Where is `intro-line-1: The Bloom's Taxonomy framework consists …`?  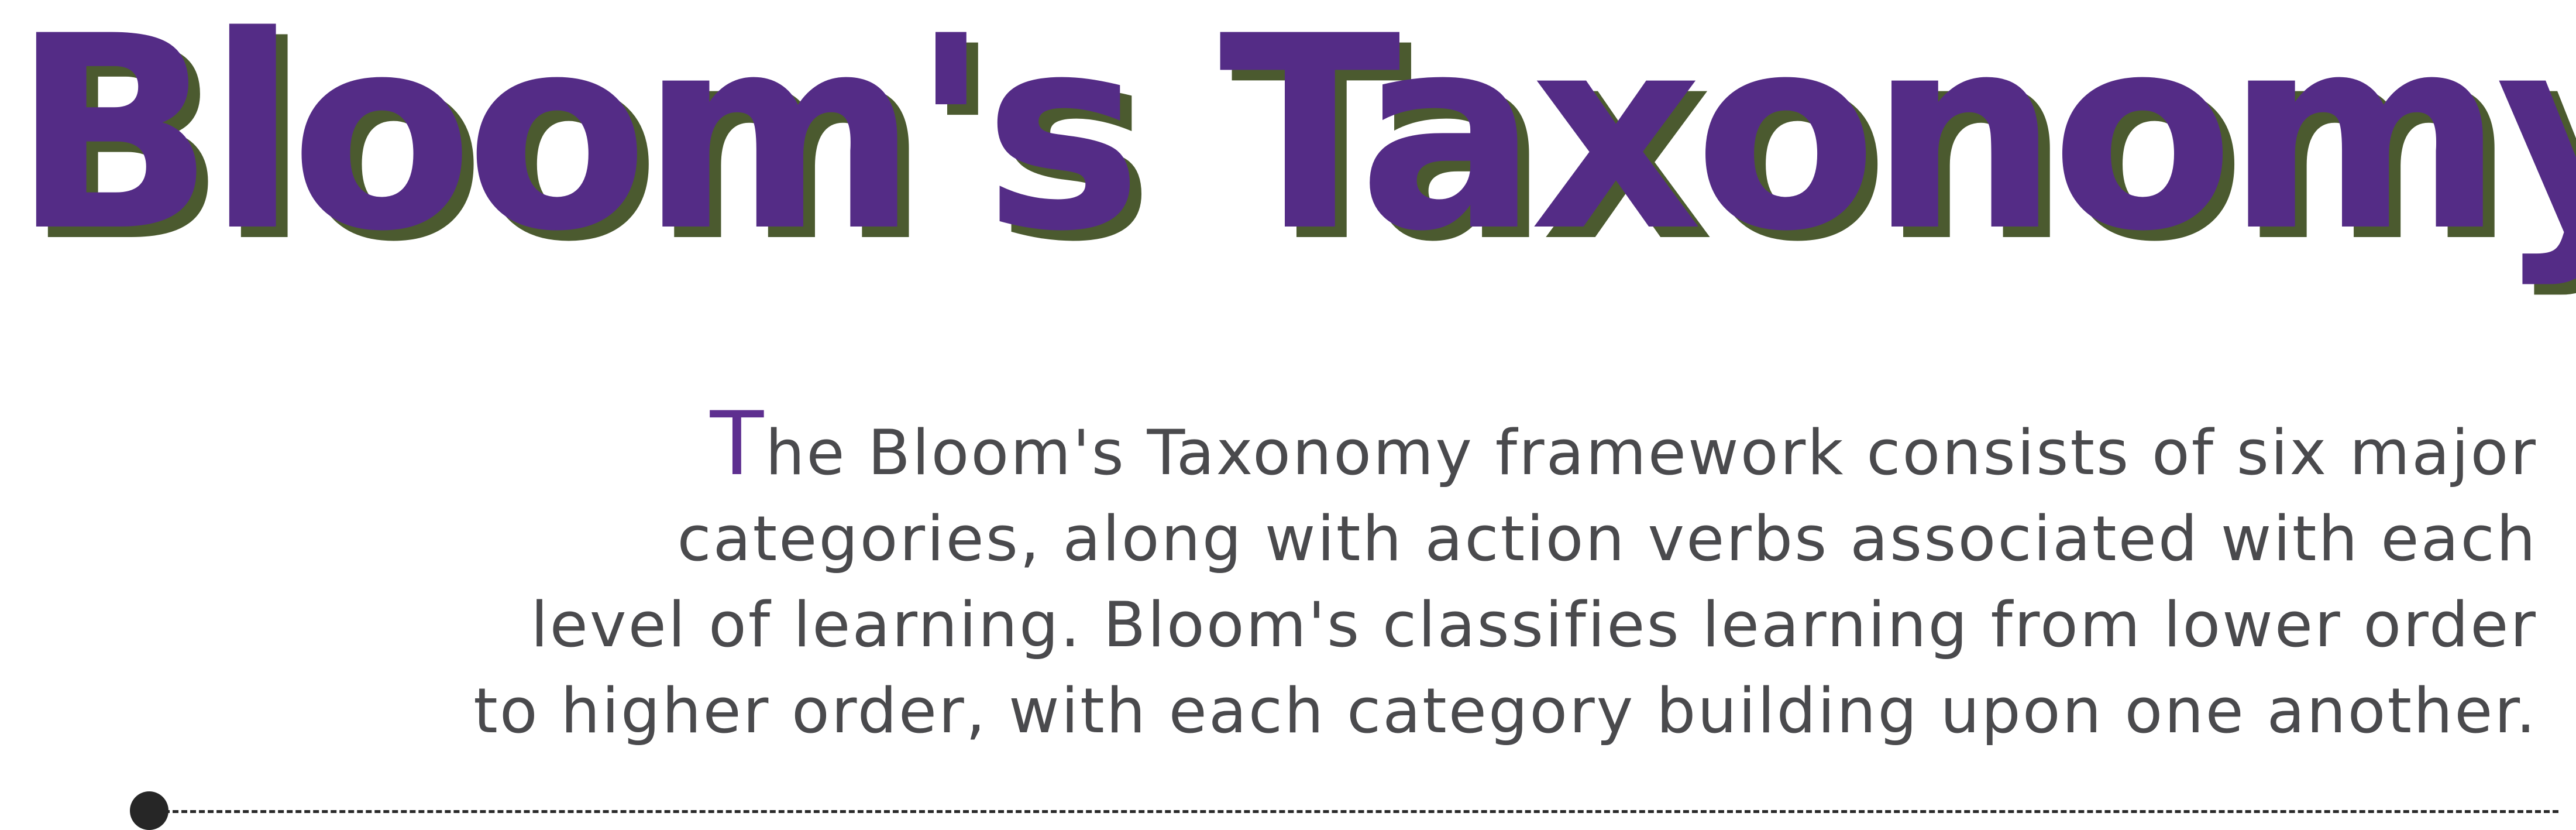
intro-line-1: The Bloom's Taxonomy framework consists … is located at coordinates (1396, 448).